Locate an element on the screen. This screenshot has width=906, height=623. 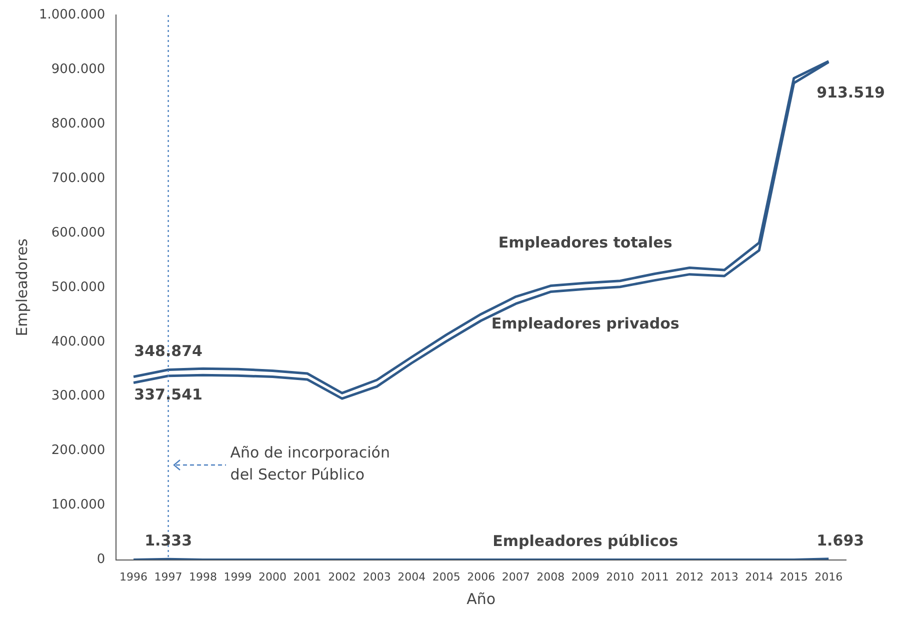
x-tick-label: 2008 is located at coordinates (550, 577).